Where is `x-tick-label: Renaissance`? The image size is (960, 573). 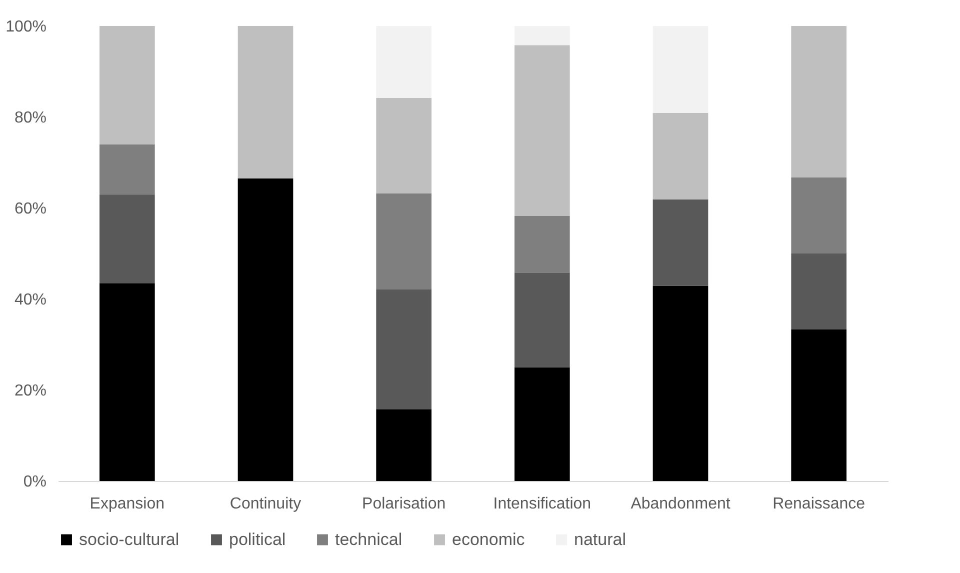 x-tick-label: Renaissance is located at coordinates (819, 504).